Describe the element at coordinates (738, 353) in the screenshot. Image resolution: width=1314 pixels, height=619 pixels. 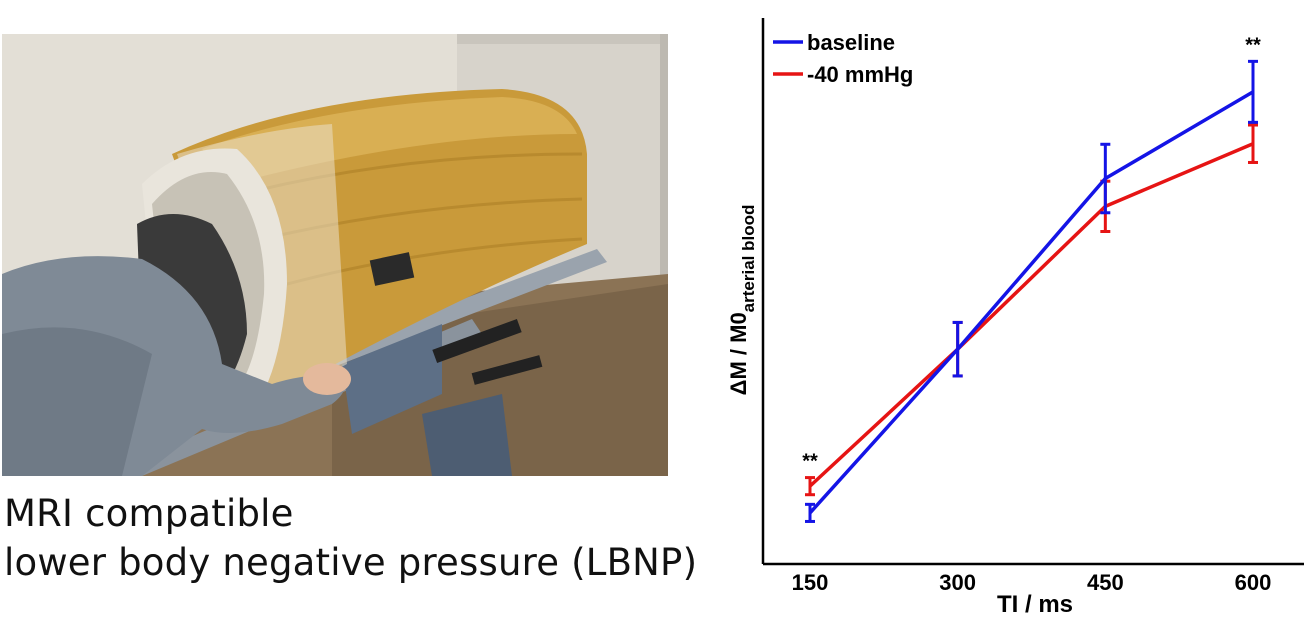
I see `y-axis-label-main: ΔM / M0` at that location.